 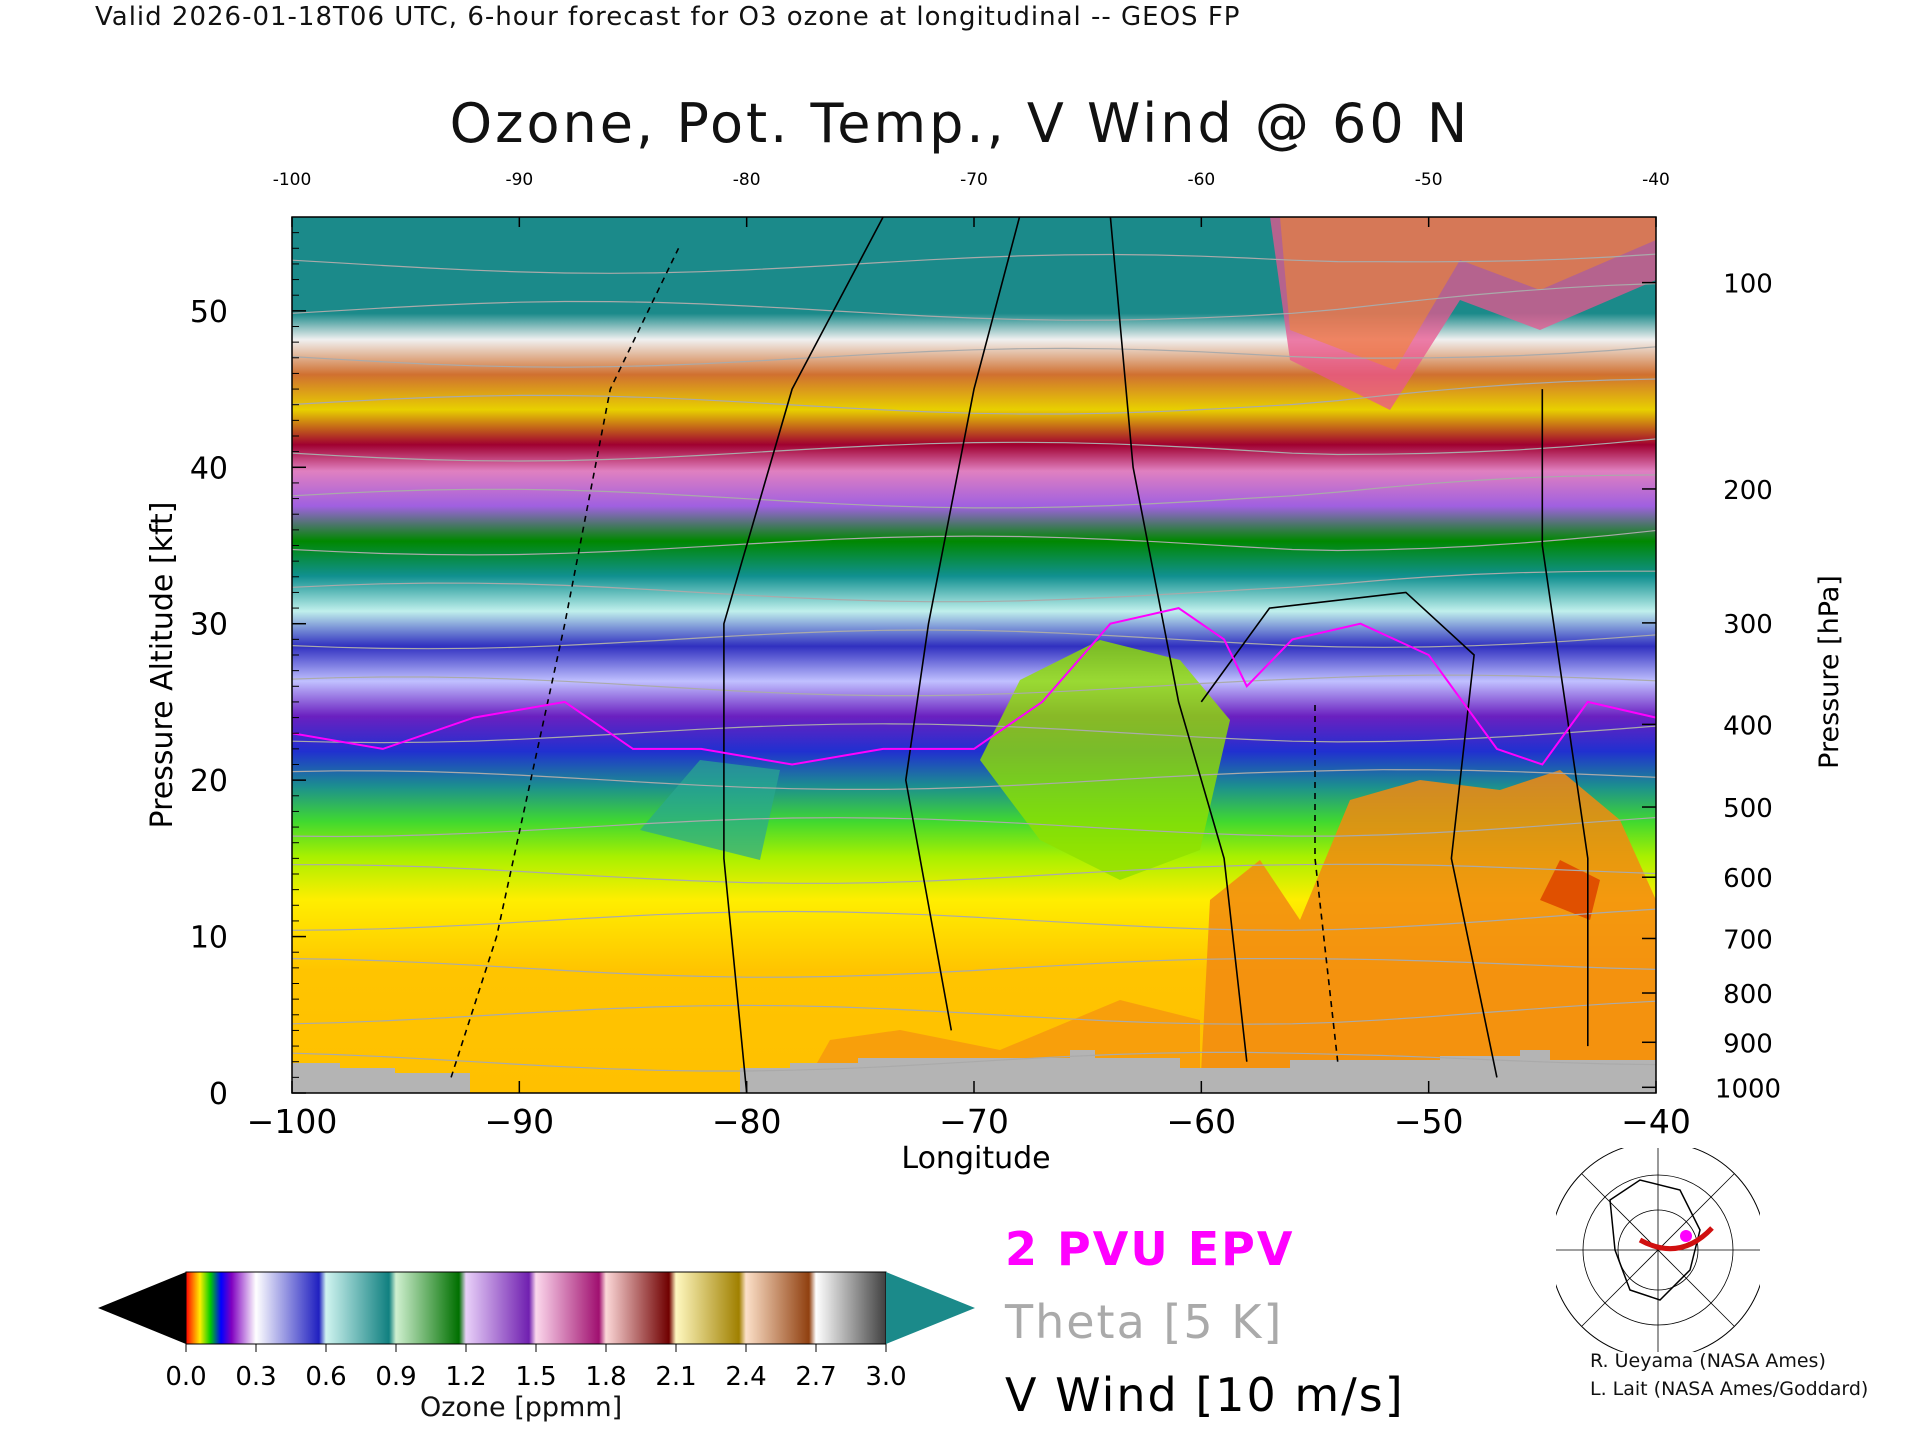 I want to click on y-tick-label: 40, so click(x=209, y=468).